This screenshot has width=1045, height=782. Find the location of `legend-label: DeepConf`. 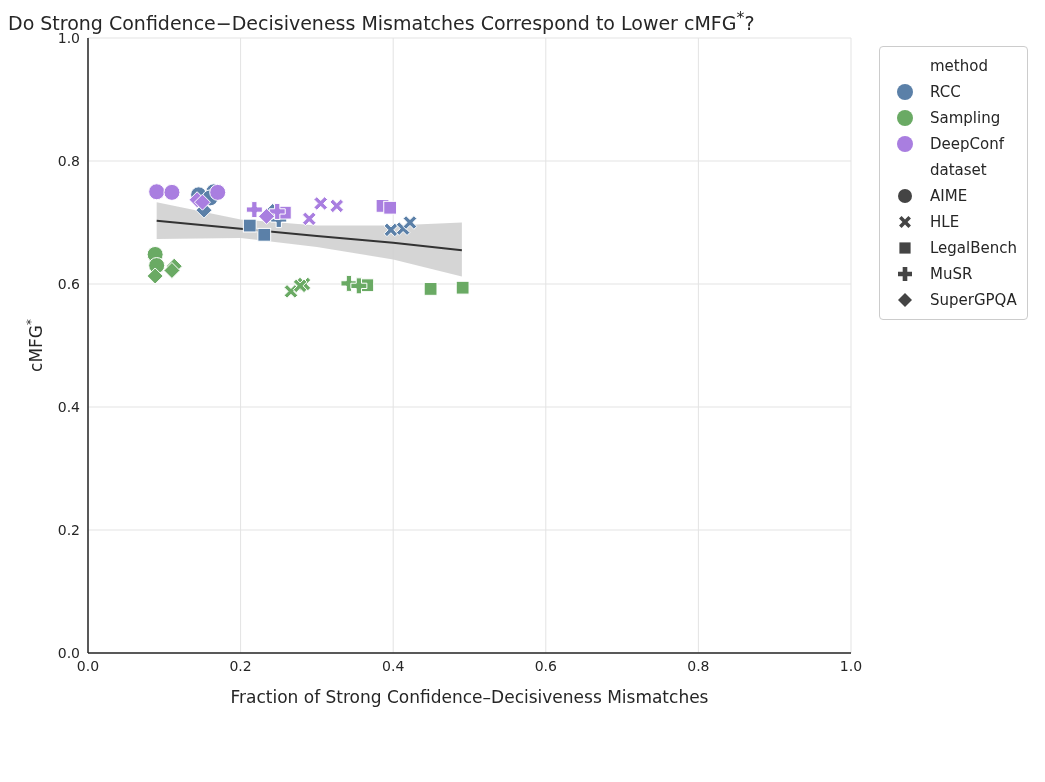

legend-label: DeepConf is located at coordinates (967, 144).